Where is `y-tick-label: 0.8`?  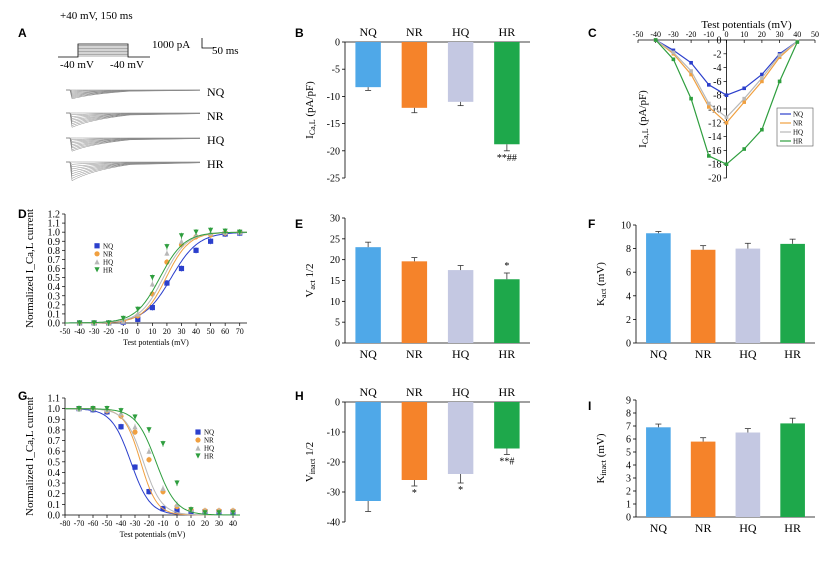
y-tick-label: 0.8 is located at coordinates (54, 251).